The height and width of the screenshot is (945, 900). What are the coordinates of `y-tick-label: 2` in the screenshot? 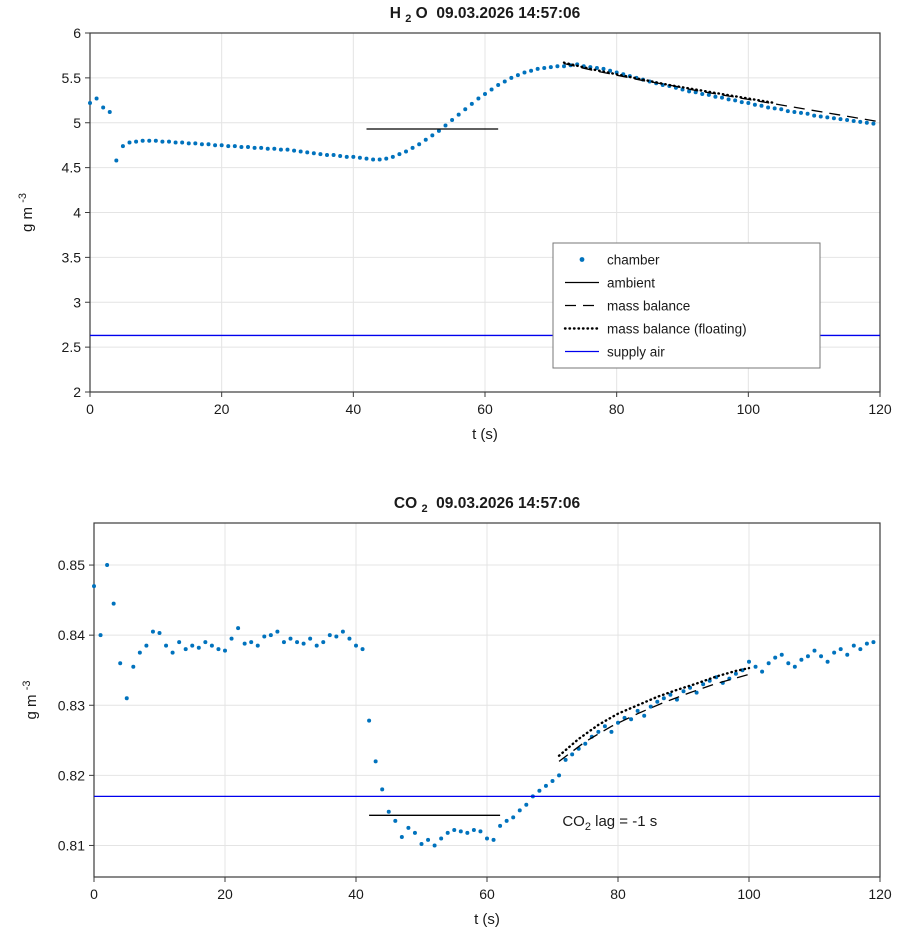 It's located at (77, 392).